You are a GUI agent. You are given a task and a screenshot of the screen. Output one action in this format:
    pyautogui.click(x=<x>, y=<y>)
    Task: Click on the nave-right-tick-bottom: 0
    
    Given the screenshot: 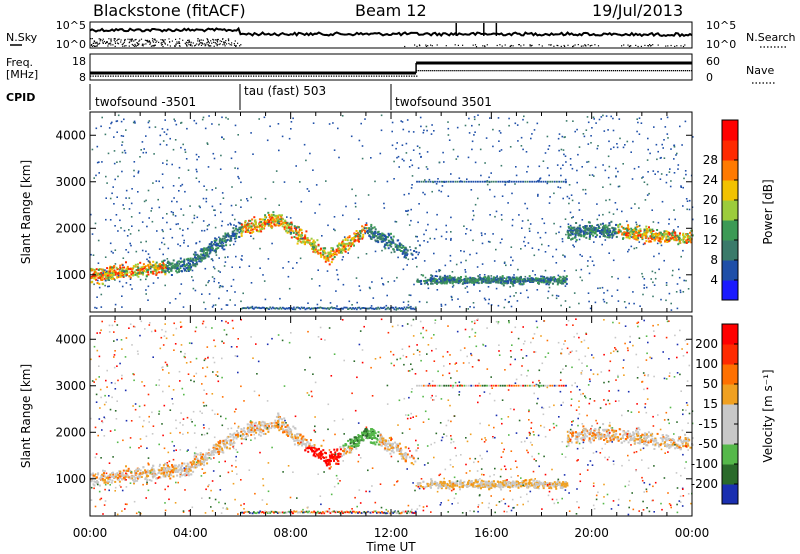 What is the action you would take?
    pyautogui.click(x=709, y=77)
    